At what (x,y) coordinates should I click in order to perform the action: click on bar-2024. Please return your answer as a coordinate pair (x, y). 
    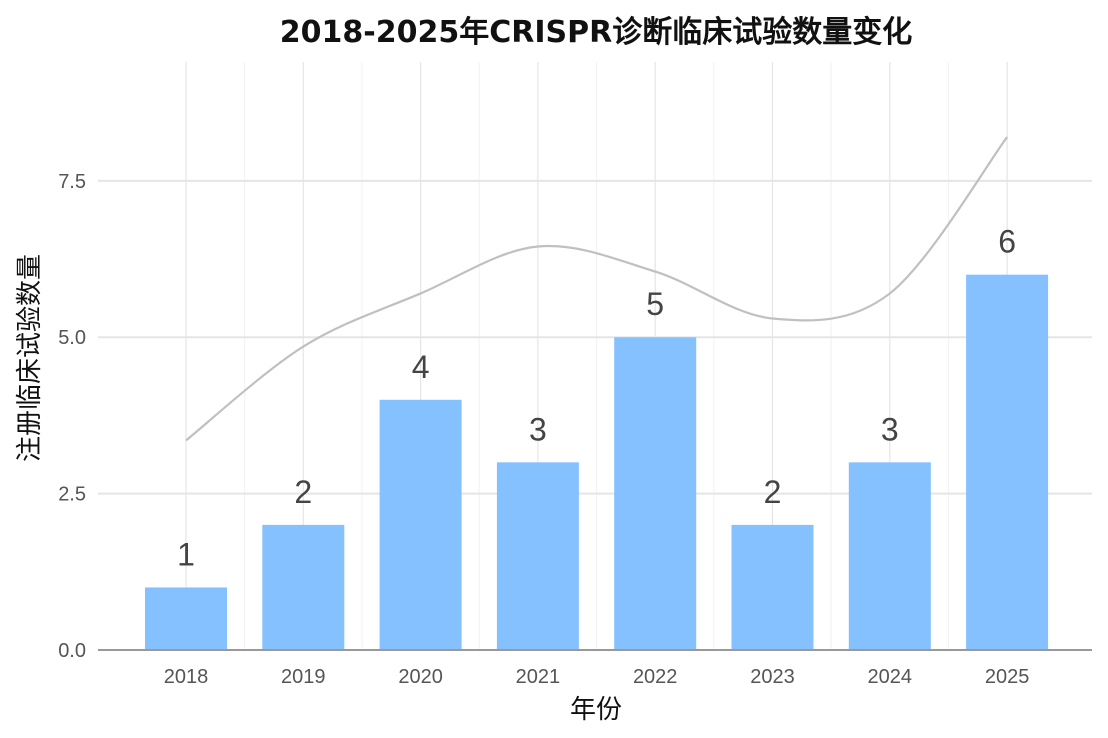
    Looking at the image, I should click on (889, 556).